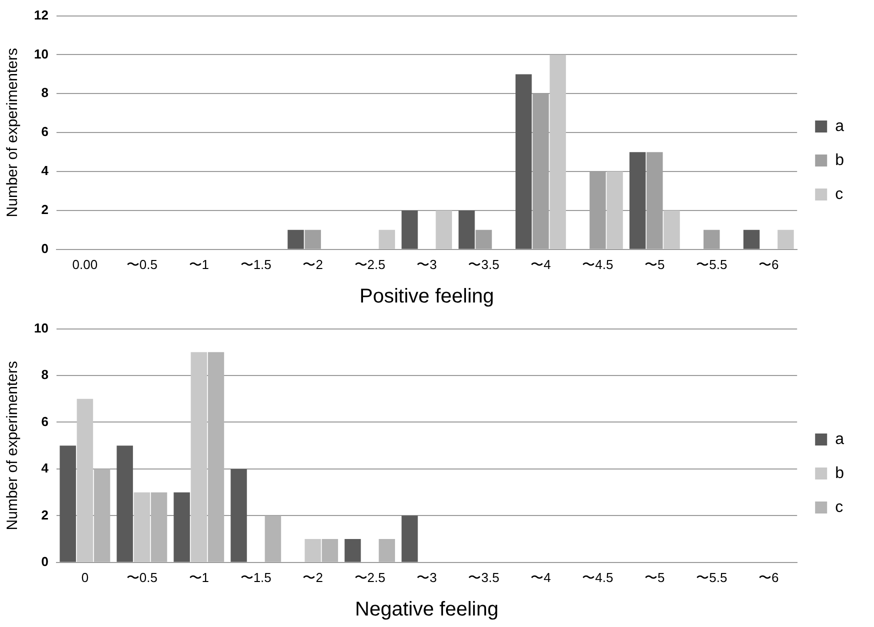  I want to click on x-tick-label: 0, so click(85, 577).